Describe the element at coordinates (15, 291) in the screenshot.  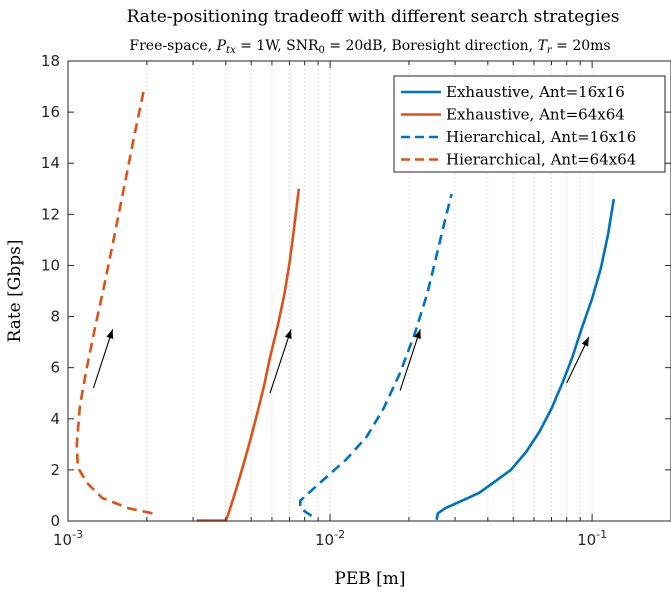
I see `y-axis-label: Rate [Gbps]` at that location.